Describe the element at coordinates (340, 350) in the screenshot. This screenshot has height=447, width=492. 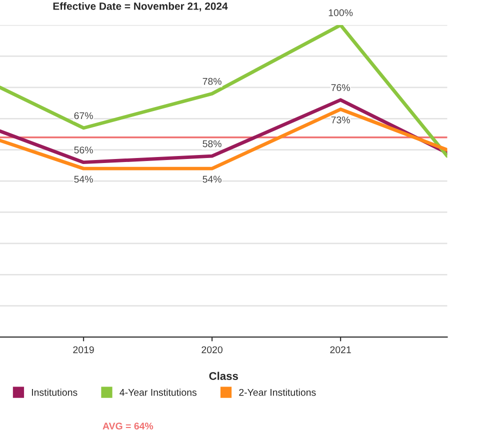
I see `x-tick-label: 2021` at that location.